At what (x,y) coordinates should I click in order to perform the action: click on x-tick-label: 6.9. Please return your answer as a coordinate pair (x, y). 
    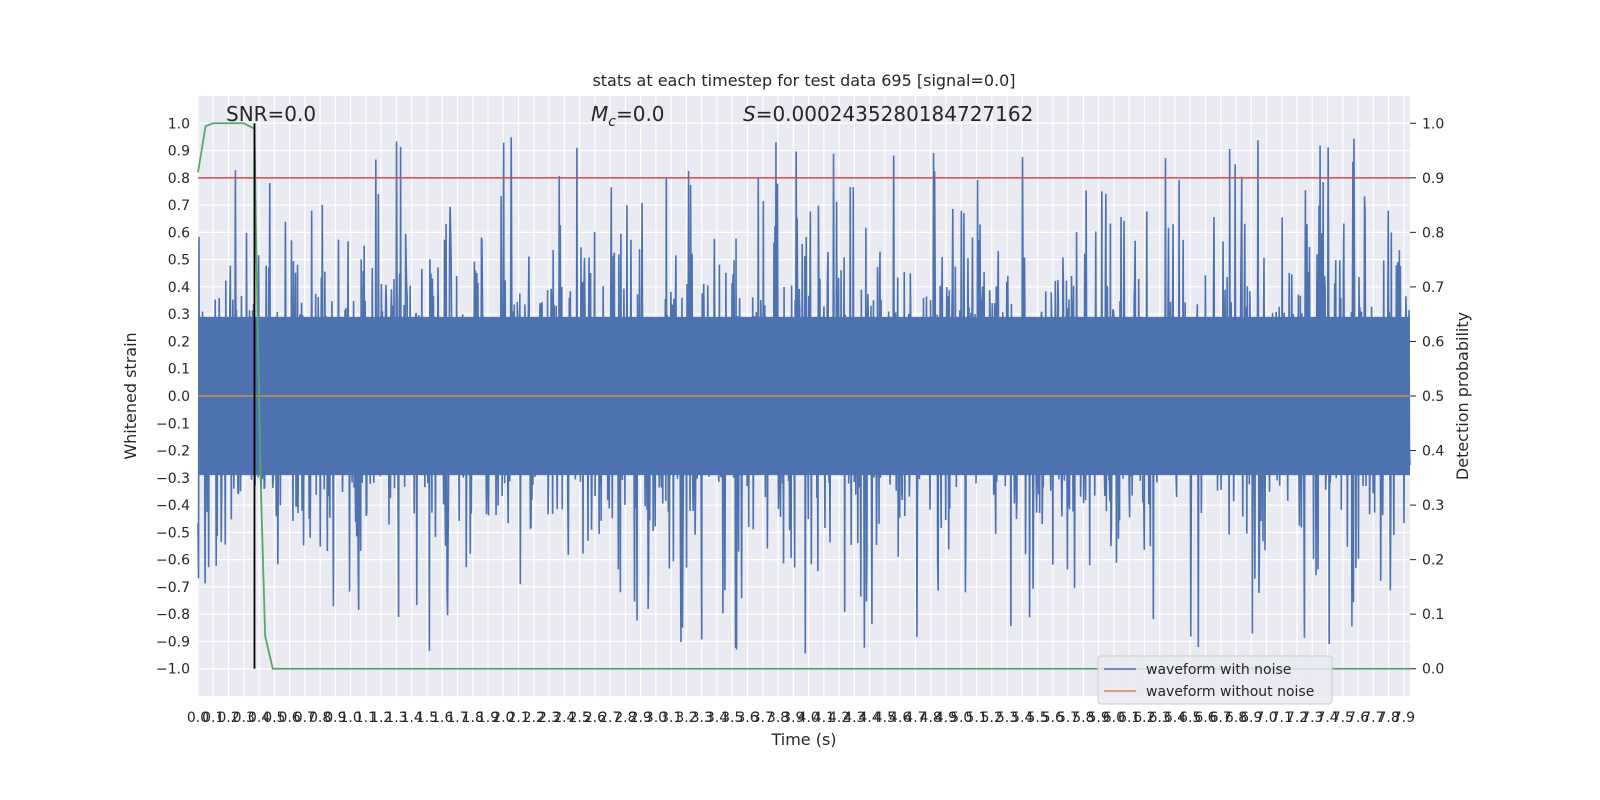
    Looking at the image, I should click on (1251, 718).